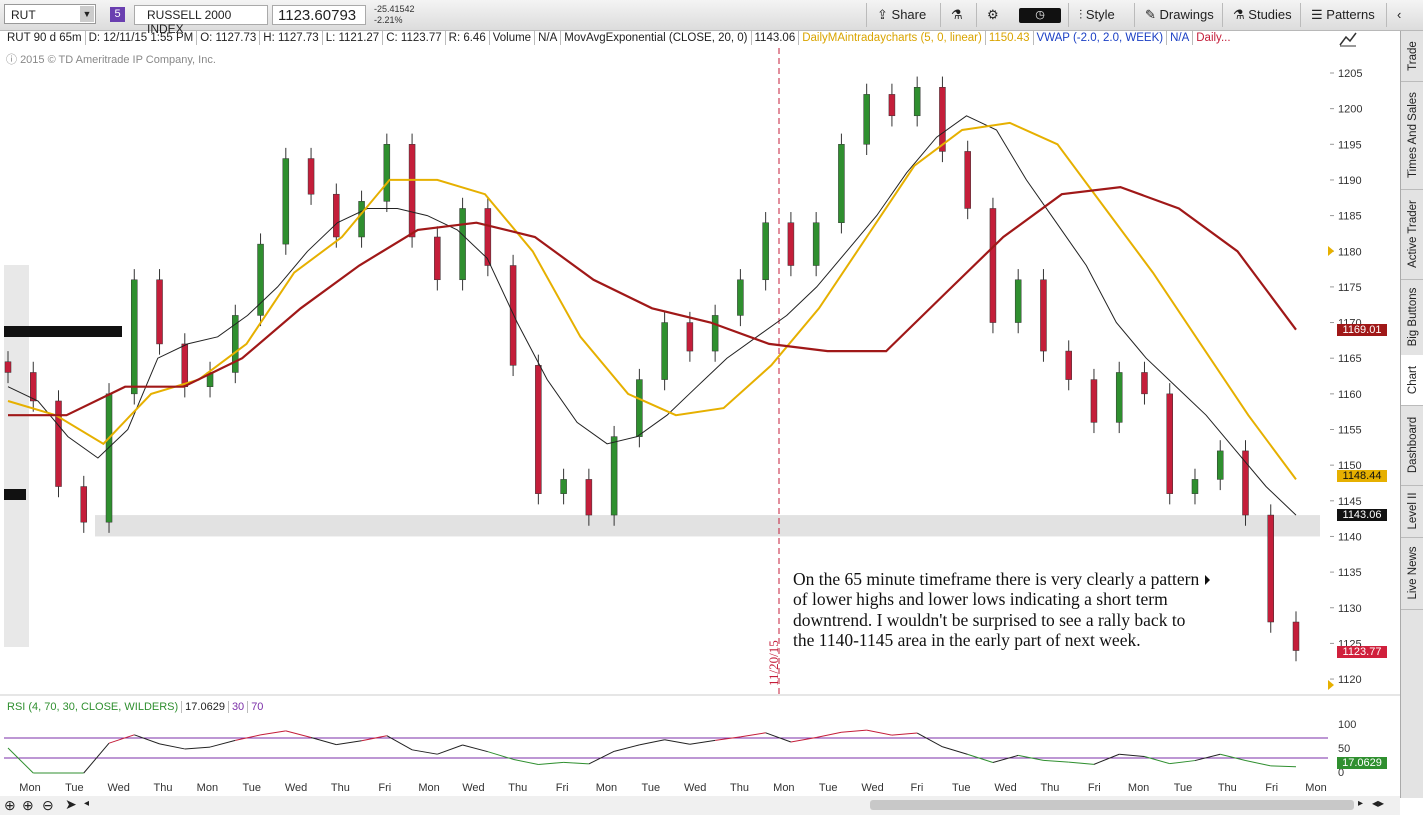 This screenshot has height=815, width=1423. I want to click on zoom-out-icon: ⊖, so click(48, 805).